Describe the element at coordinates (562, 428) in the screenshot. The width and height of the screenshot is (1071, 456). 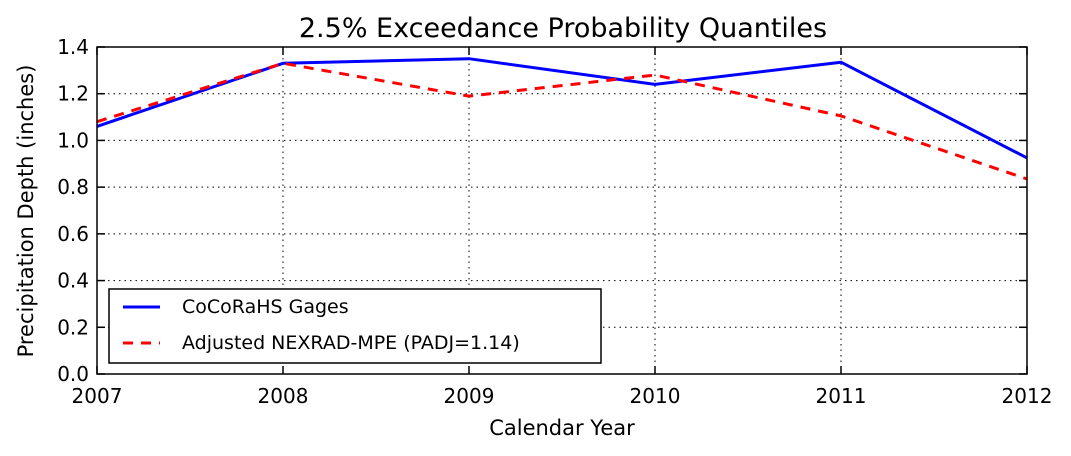
I see `x-axis-label: Calendar Year` at that location.